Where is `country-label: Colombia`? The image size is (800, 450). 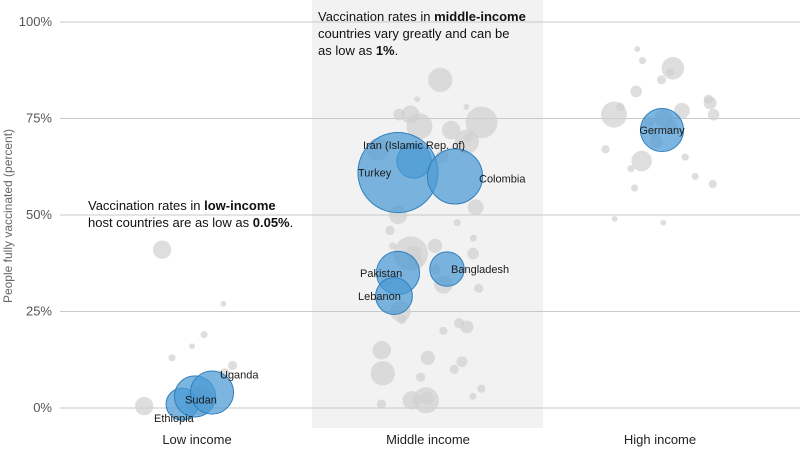 country-label: Colombia is located at coordinates (502, 179).